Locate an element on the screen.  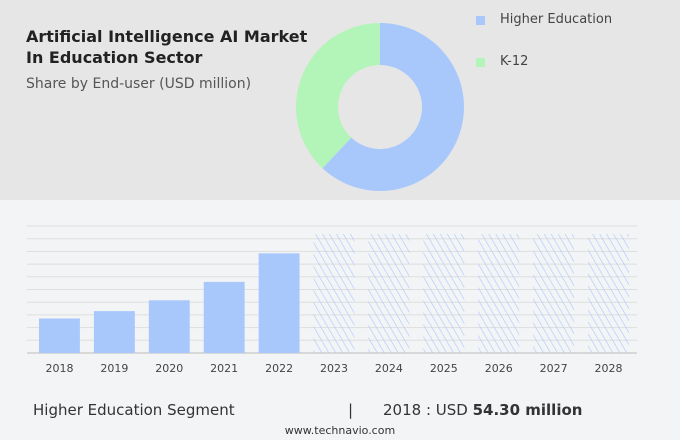
legend-item-higher-education: Higher Education is located at coordinates (572, 21).